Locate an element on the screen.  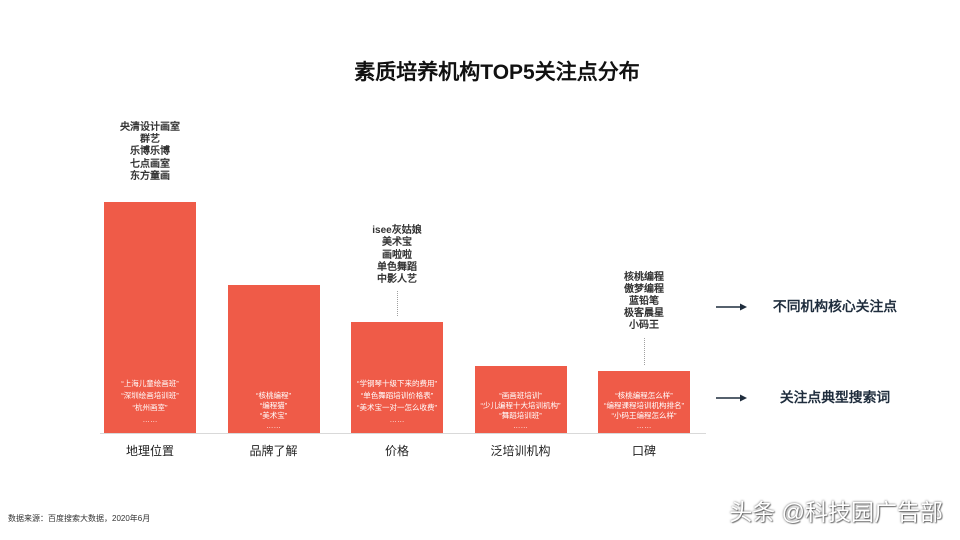
institution-label: 央清设计画室 is located at coordinates (150, 127).